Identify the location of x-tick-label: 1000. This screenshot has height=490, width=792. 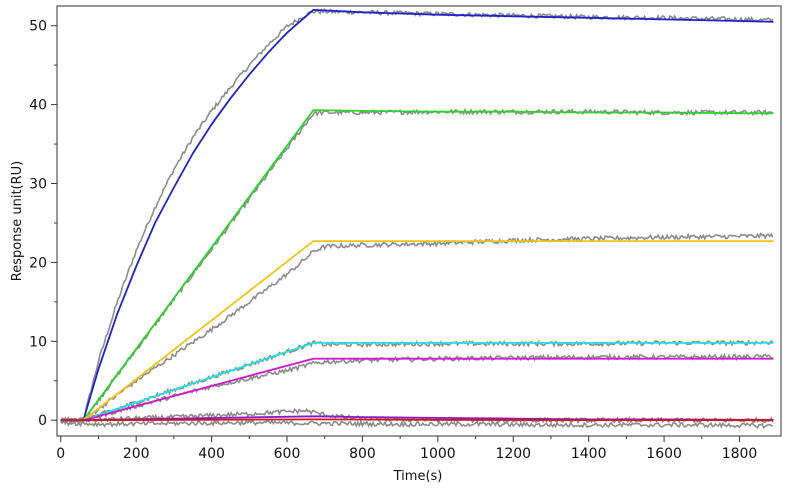
(438, 454).